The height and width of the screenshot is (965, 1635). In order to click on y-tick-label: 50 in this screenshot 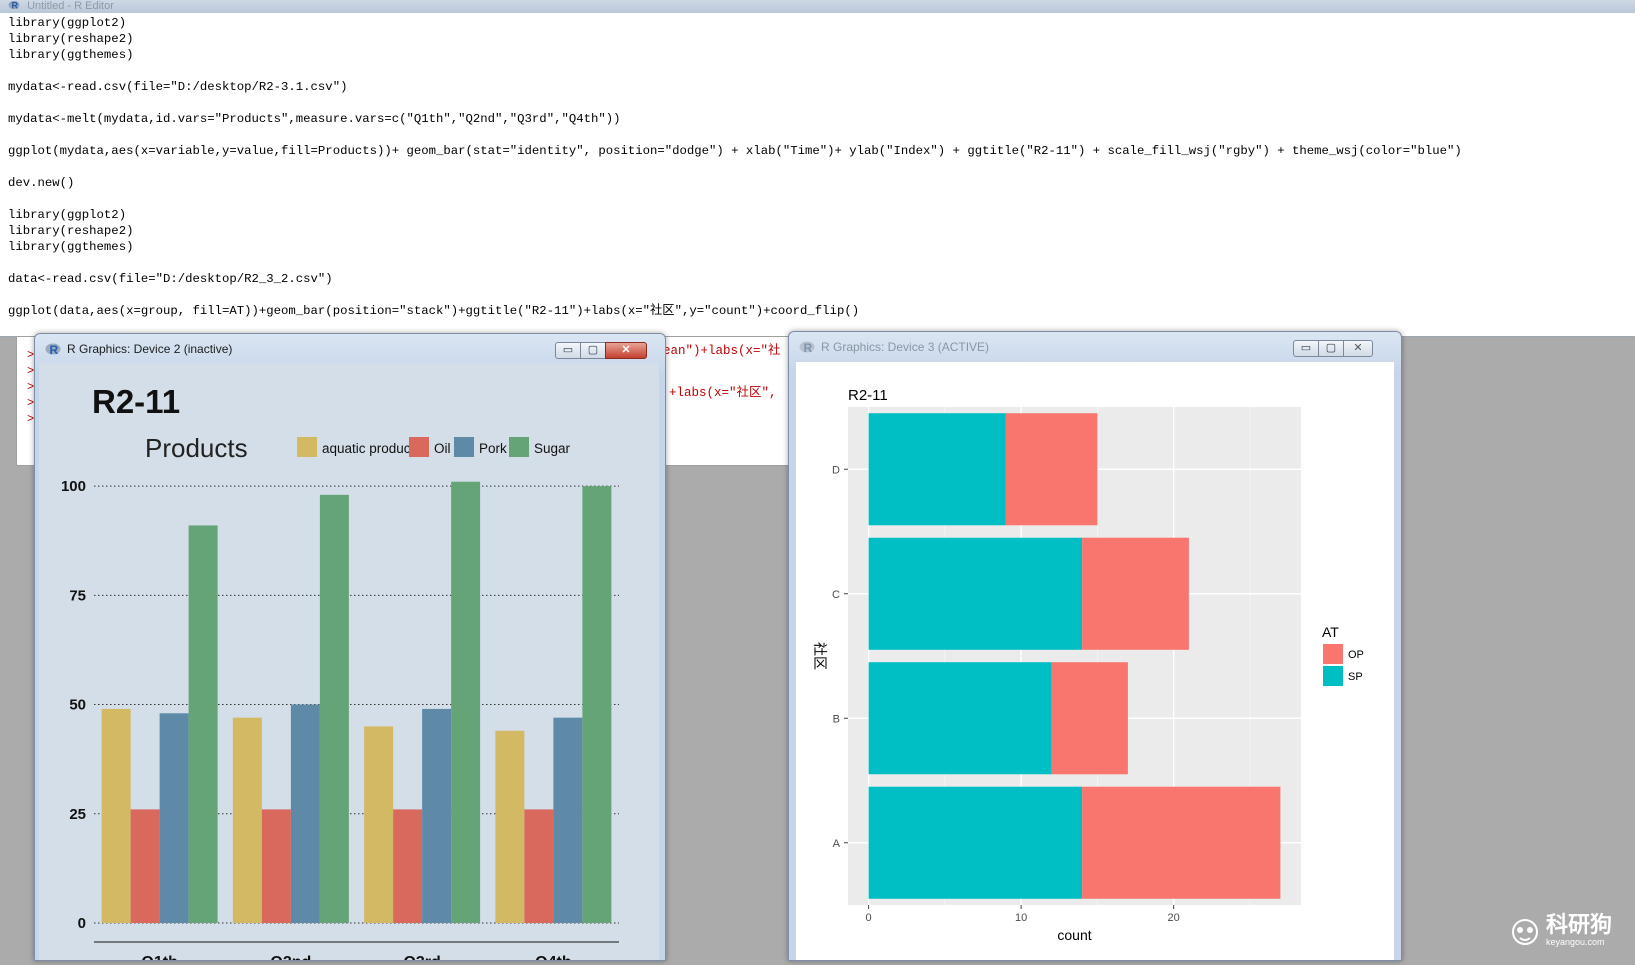, I will do `click(77, 705)`.